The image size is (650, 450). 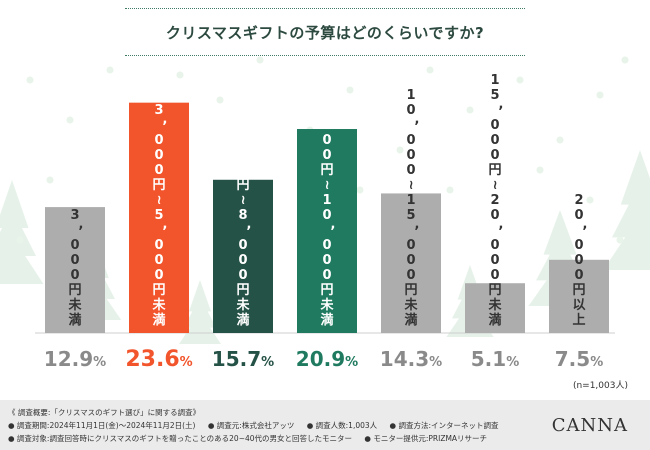 I want to click on chart-title: クリスマスギフトの予算はどのくらいですか?, so click(x=325, y=33).